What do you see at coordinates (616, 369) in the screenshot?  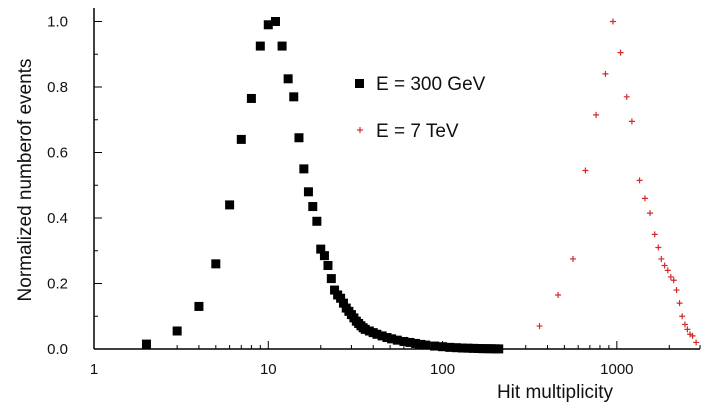 I see `x-tick-label: 1000` at bounding box center [616, 369].